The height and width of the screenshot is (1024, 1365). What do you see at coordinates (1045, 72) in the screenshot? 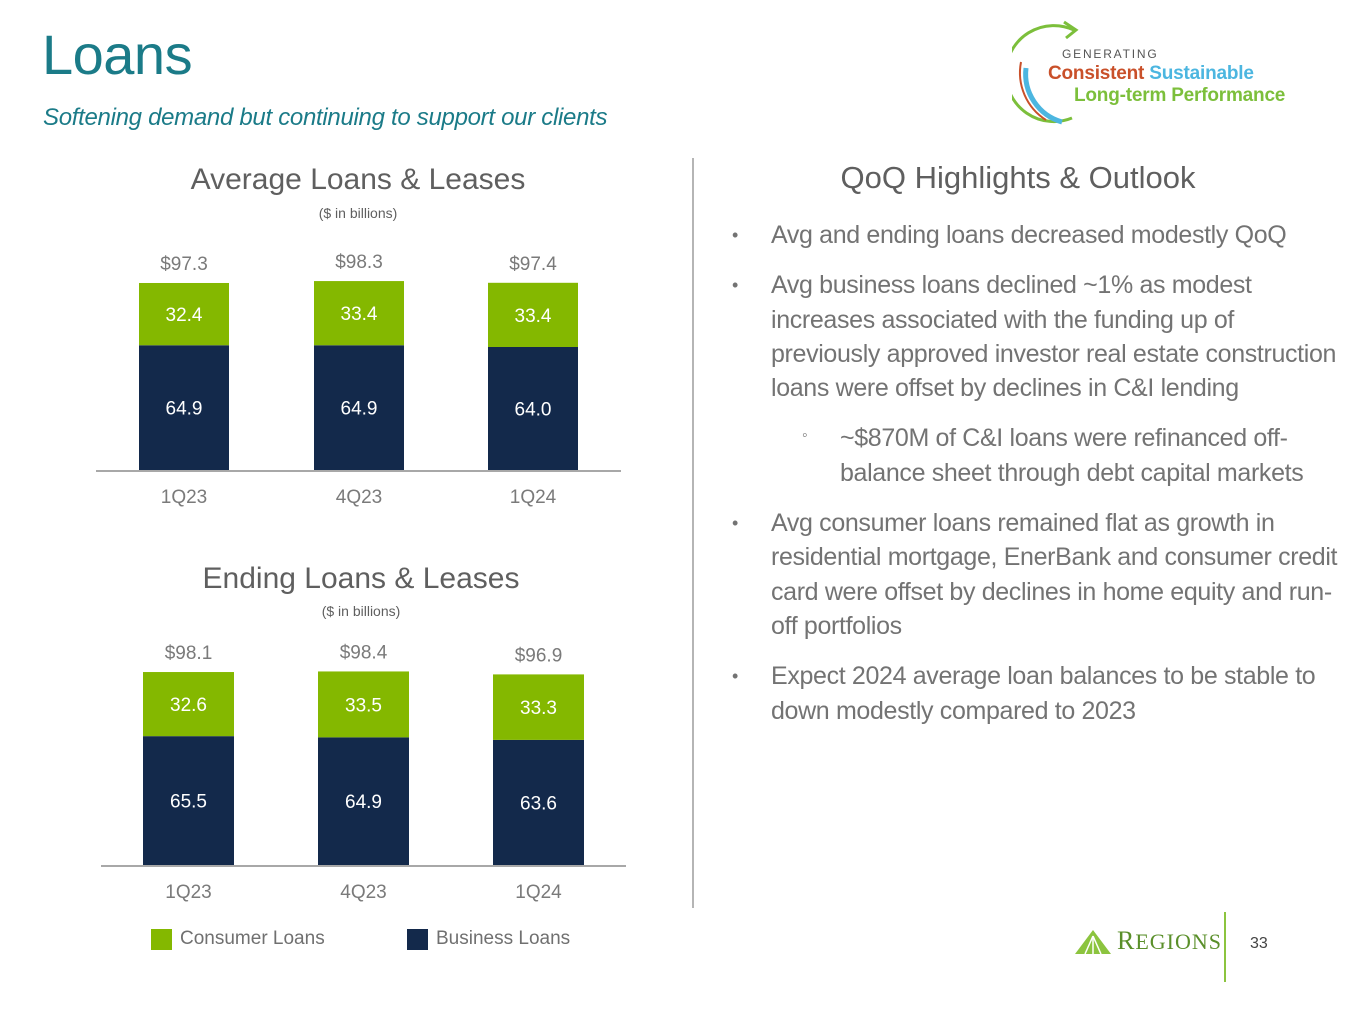
I see `circular-arrow-icon` at bounding box center [1045, 72].